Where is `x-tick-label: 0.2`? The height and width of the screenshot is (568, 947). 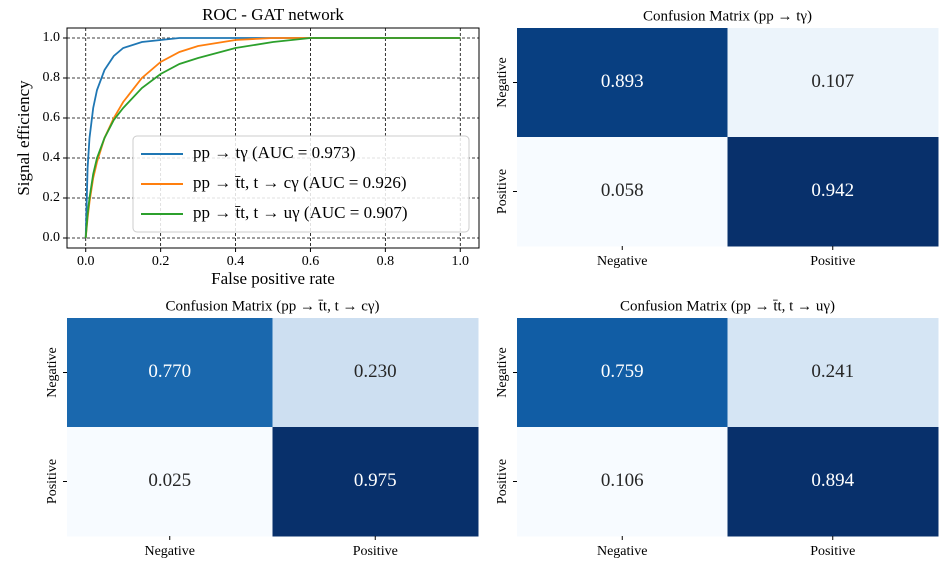
x-tick-label: 0.2 is located at coordinates (161, 261).